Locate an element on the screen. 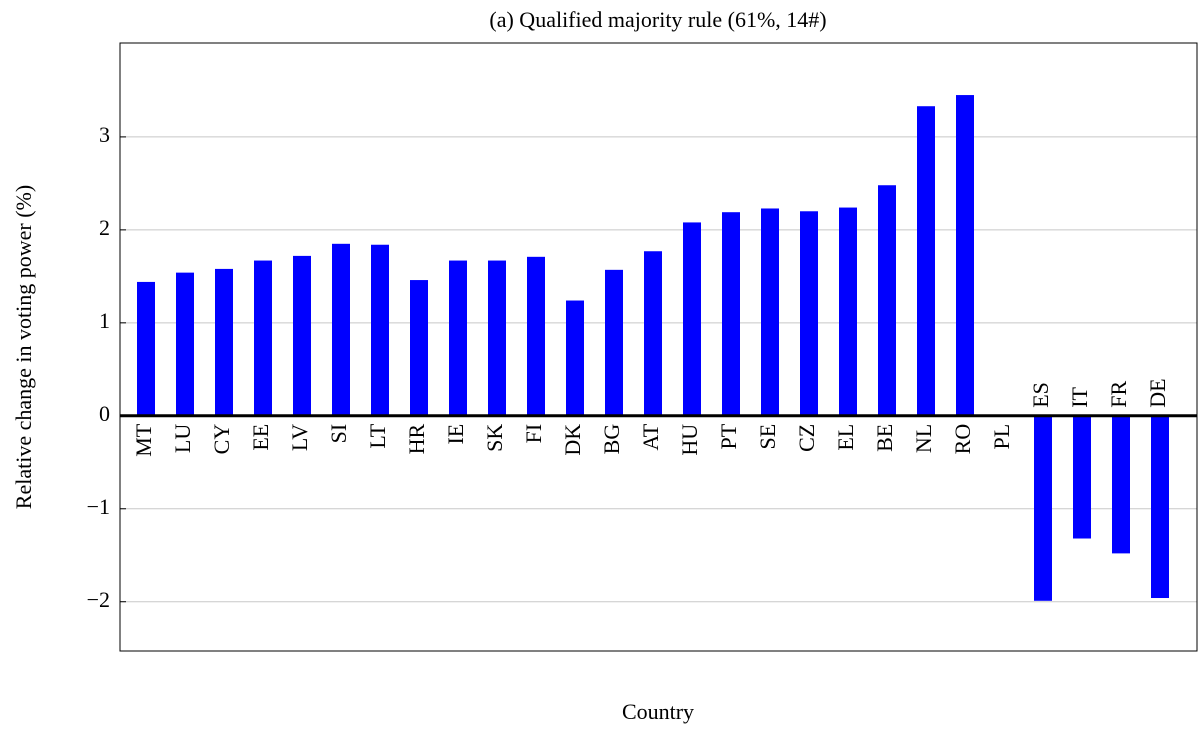 This screenshot has height=731, width=1201. y-axis-label: Relative change in voting power (%) is located at coordinates (23, 347).